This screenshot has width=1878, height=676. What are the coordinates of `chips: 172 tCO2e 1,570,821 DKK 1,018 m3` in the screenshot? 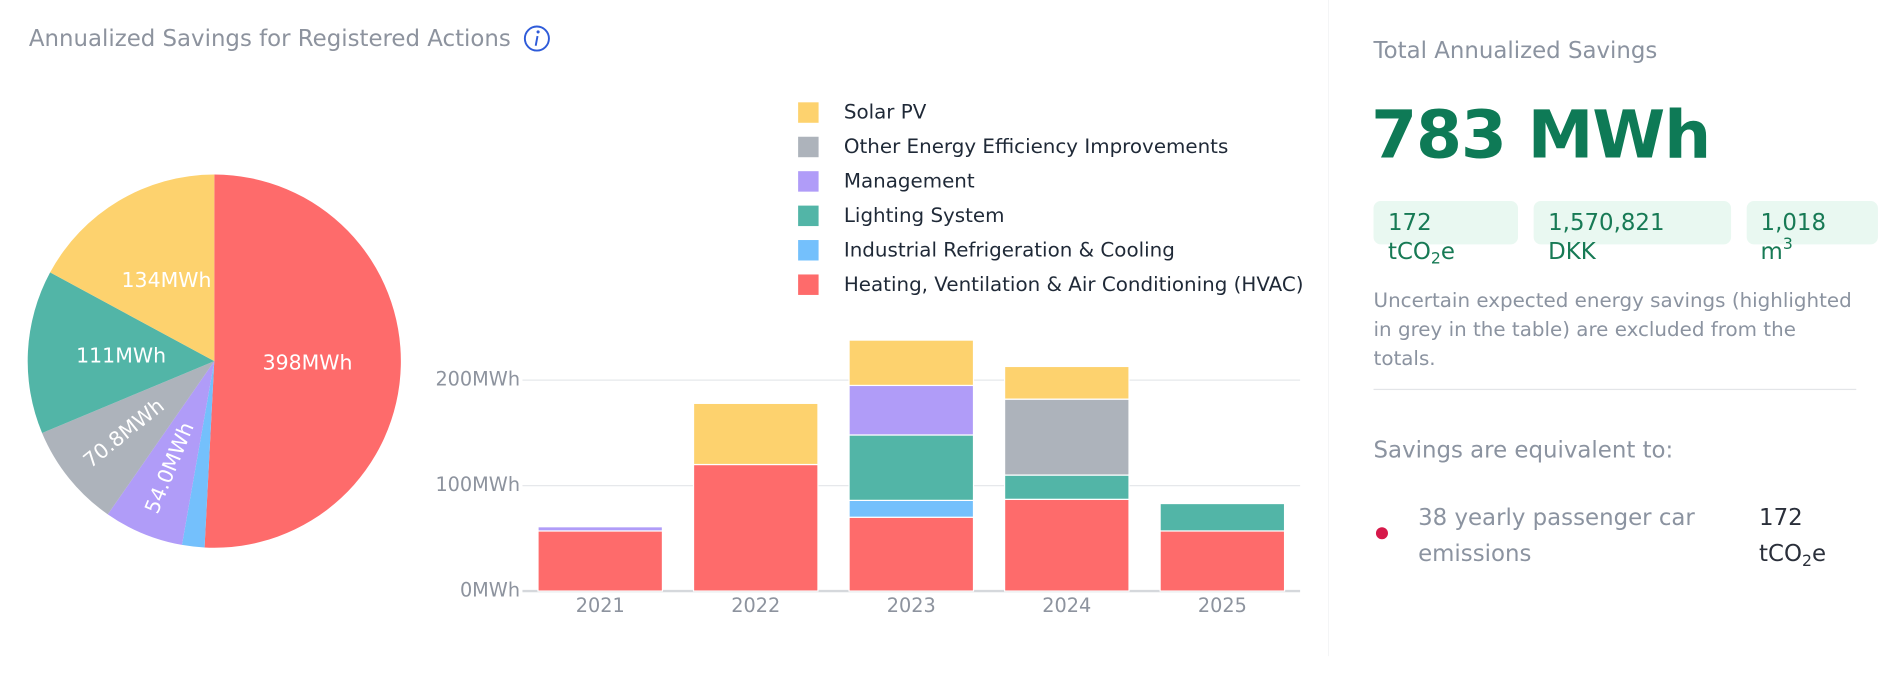 It's located at (1625, 234).